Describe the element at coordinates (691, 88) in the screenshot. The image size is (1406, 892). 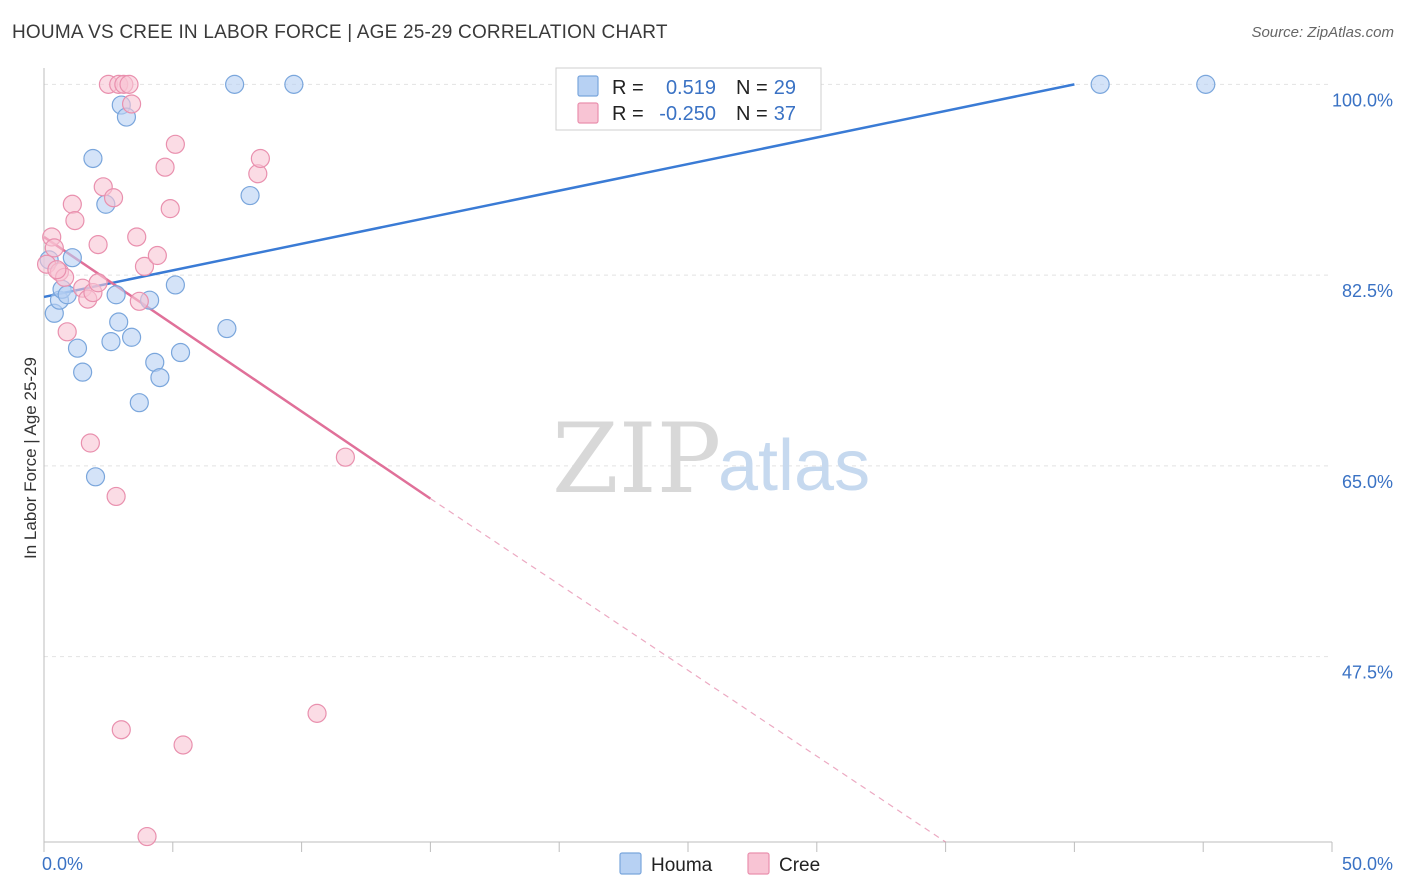
I see `legend-houma-r-value: 0.519` at that location.